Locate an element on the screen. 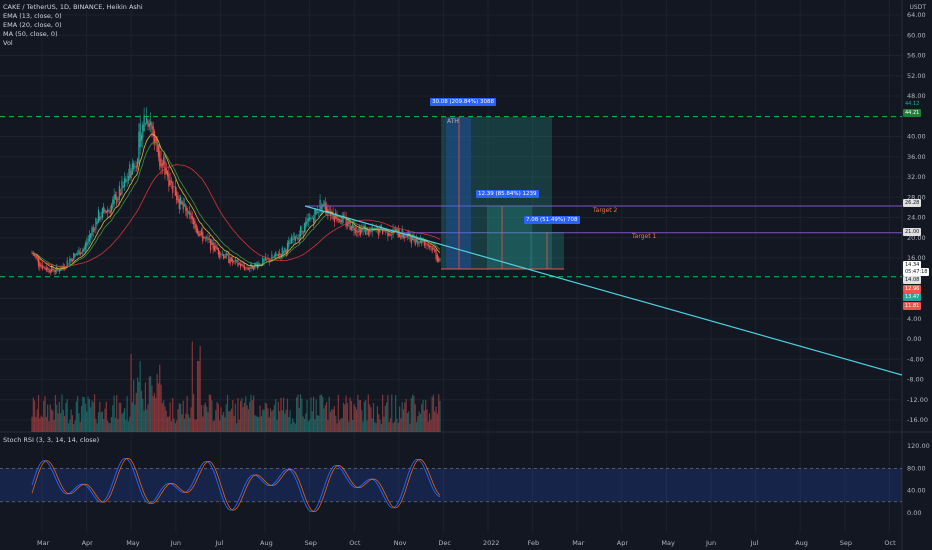 This screenshot has width=932, height=550. price-tick-label: 32.00 is located at coordinates (916, 177).